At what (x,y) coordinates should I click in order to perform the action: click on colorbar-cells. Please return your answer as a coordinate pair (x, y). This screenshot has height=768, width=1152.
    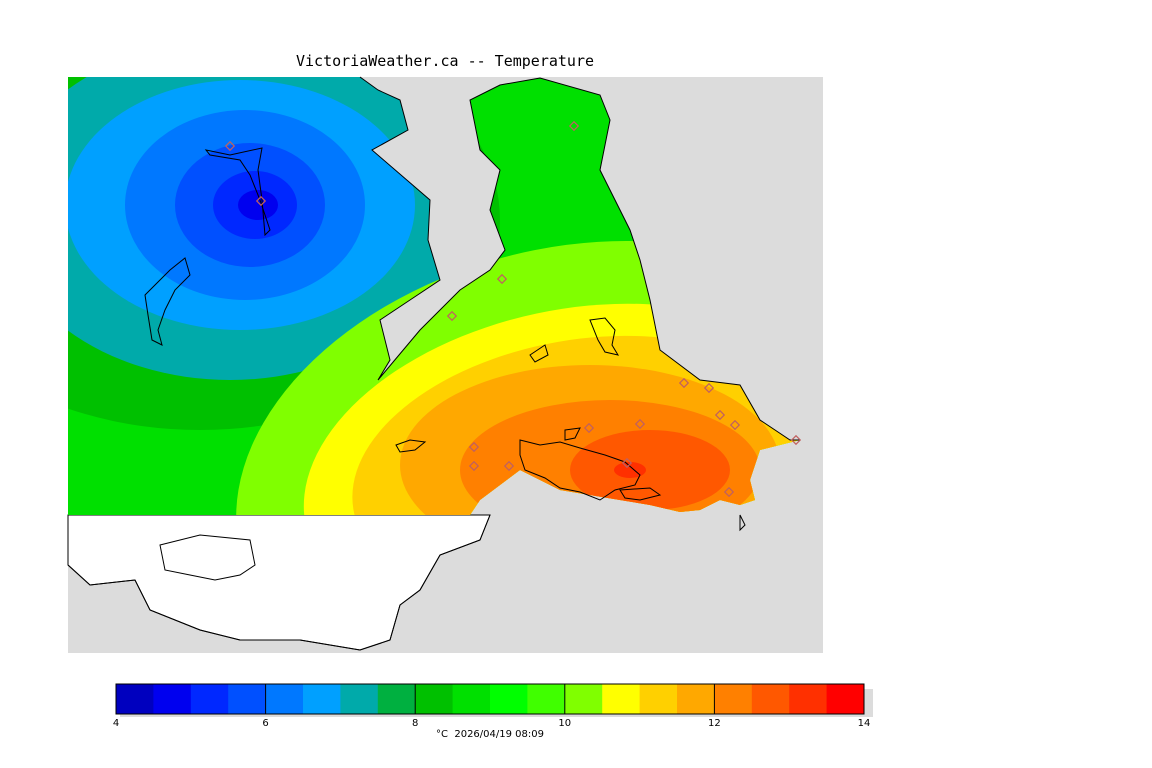
    Looking at the image, I should click on (490, 699).